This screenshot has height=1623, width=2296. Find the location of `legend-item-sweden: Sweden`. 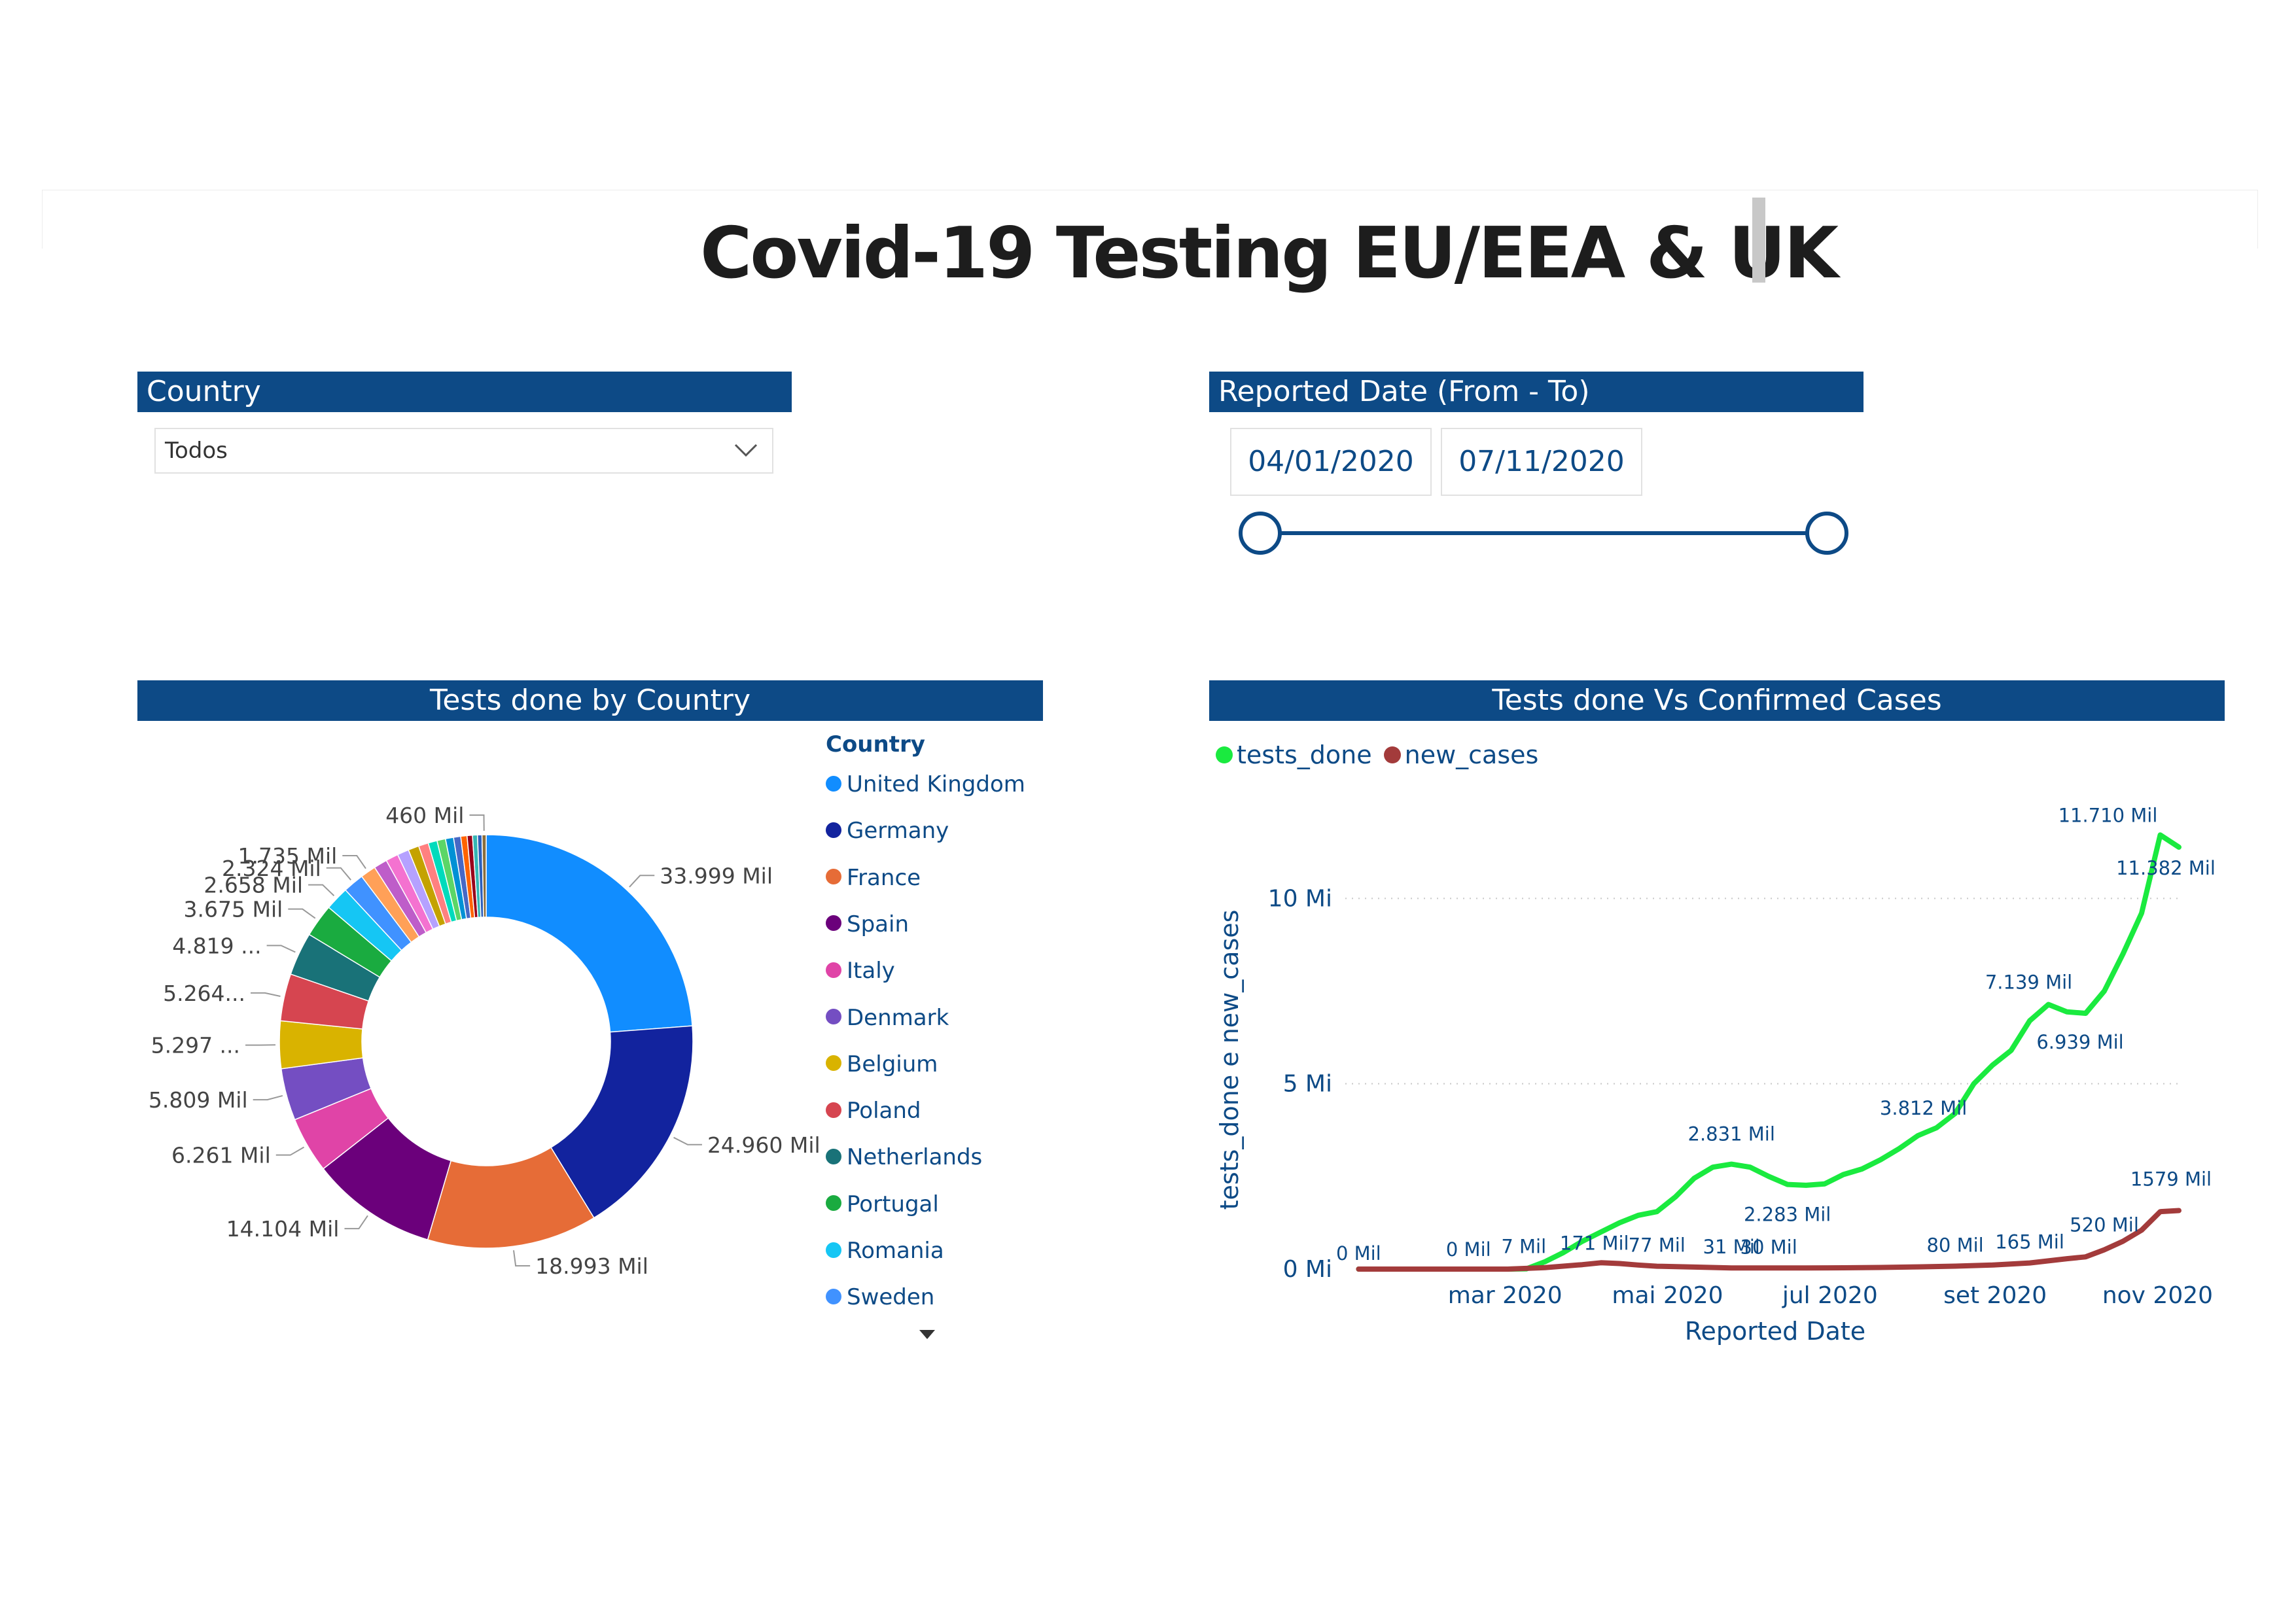

legend-item-sweden: Sweden is located at coordinates (880, 1297).